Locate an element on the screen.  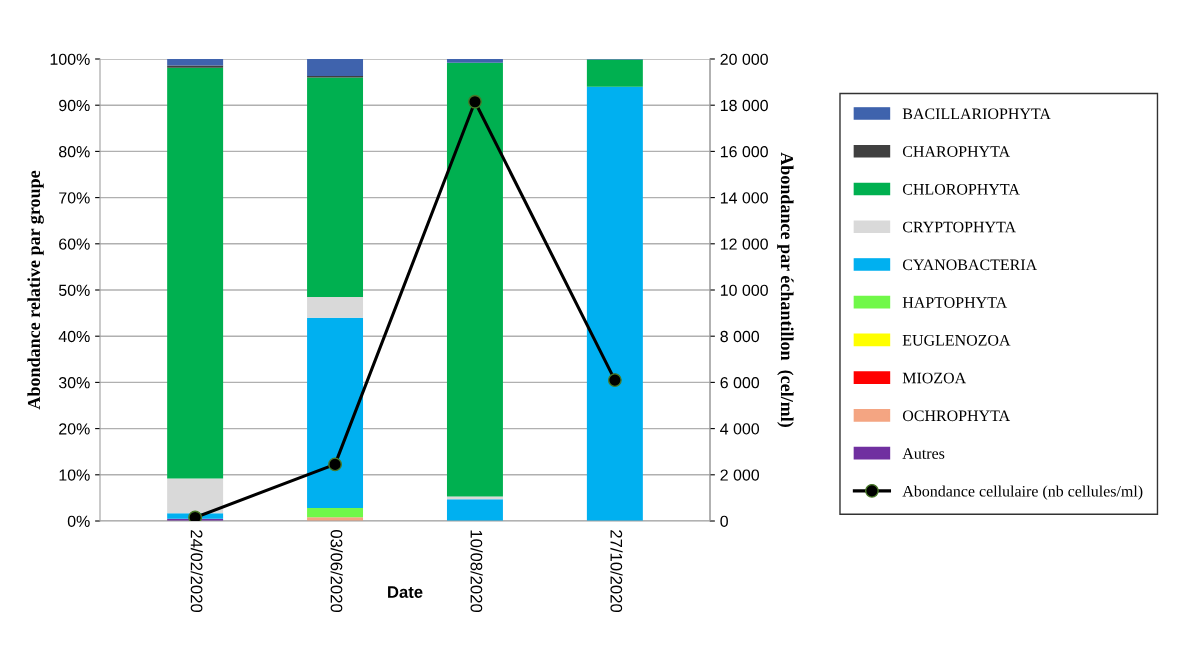
y-tick-label: 80% is located at coordinates (74, 152).